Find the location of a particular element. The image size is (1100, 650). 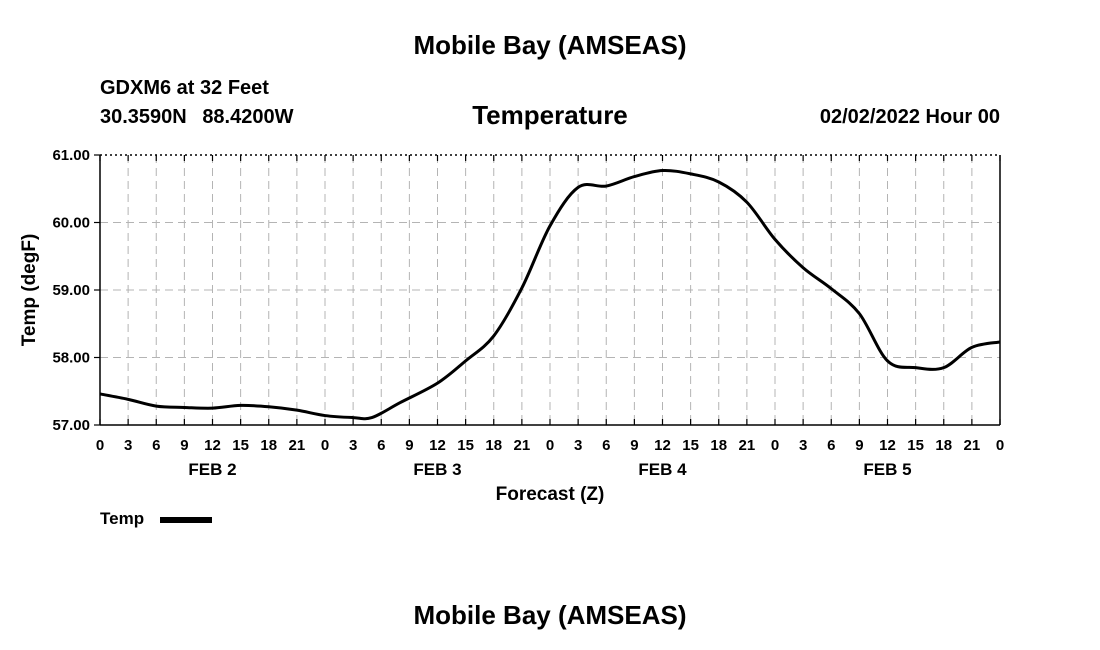

day-label: FEB 5 is located at coordinates (887, 469).